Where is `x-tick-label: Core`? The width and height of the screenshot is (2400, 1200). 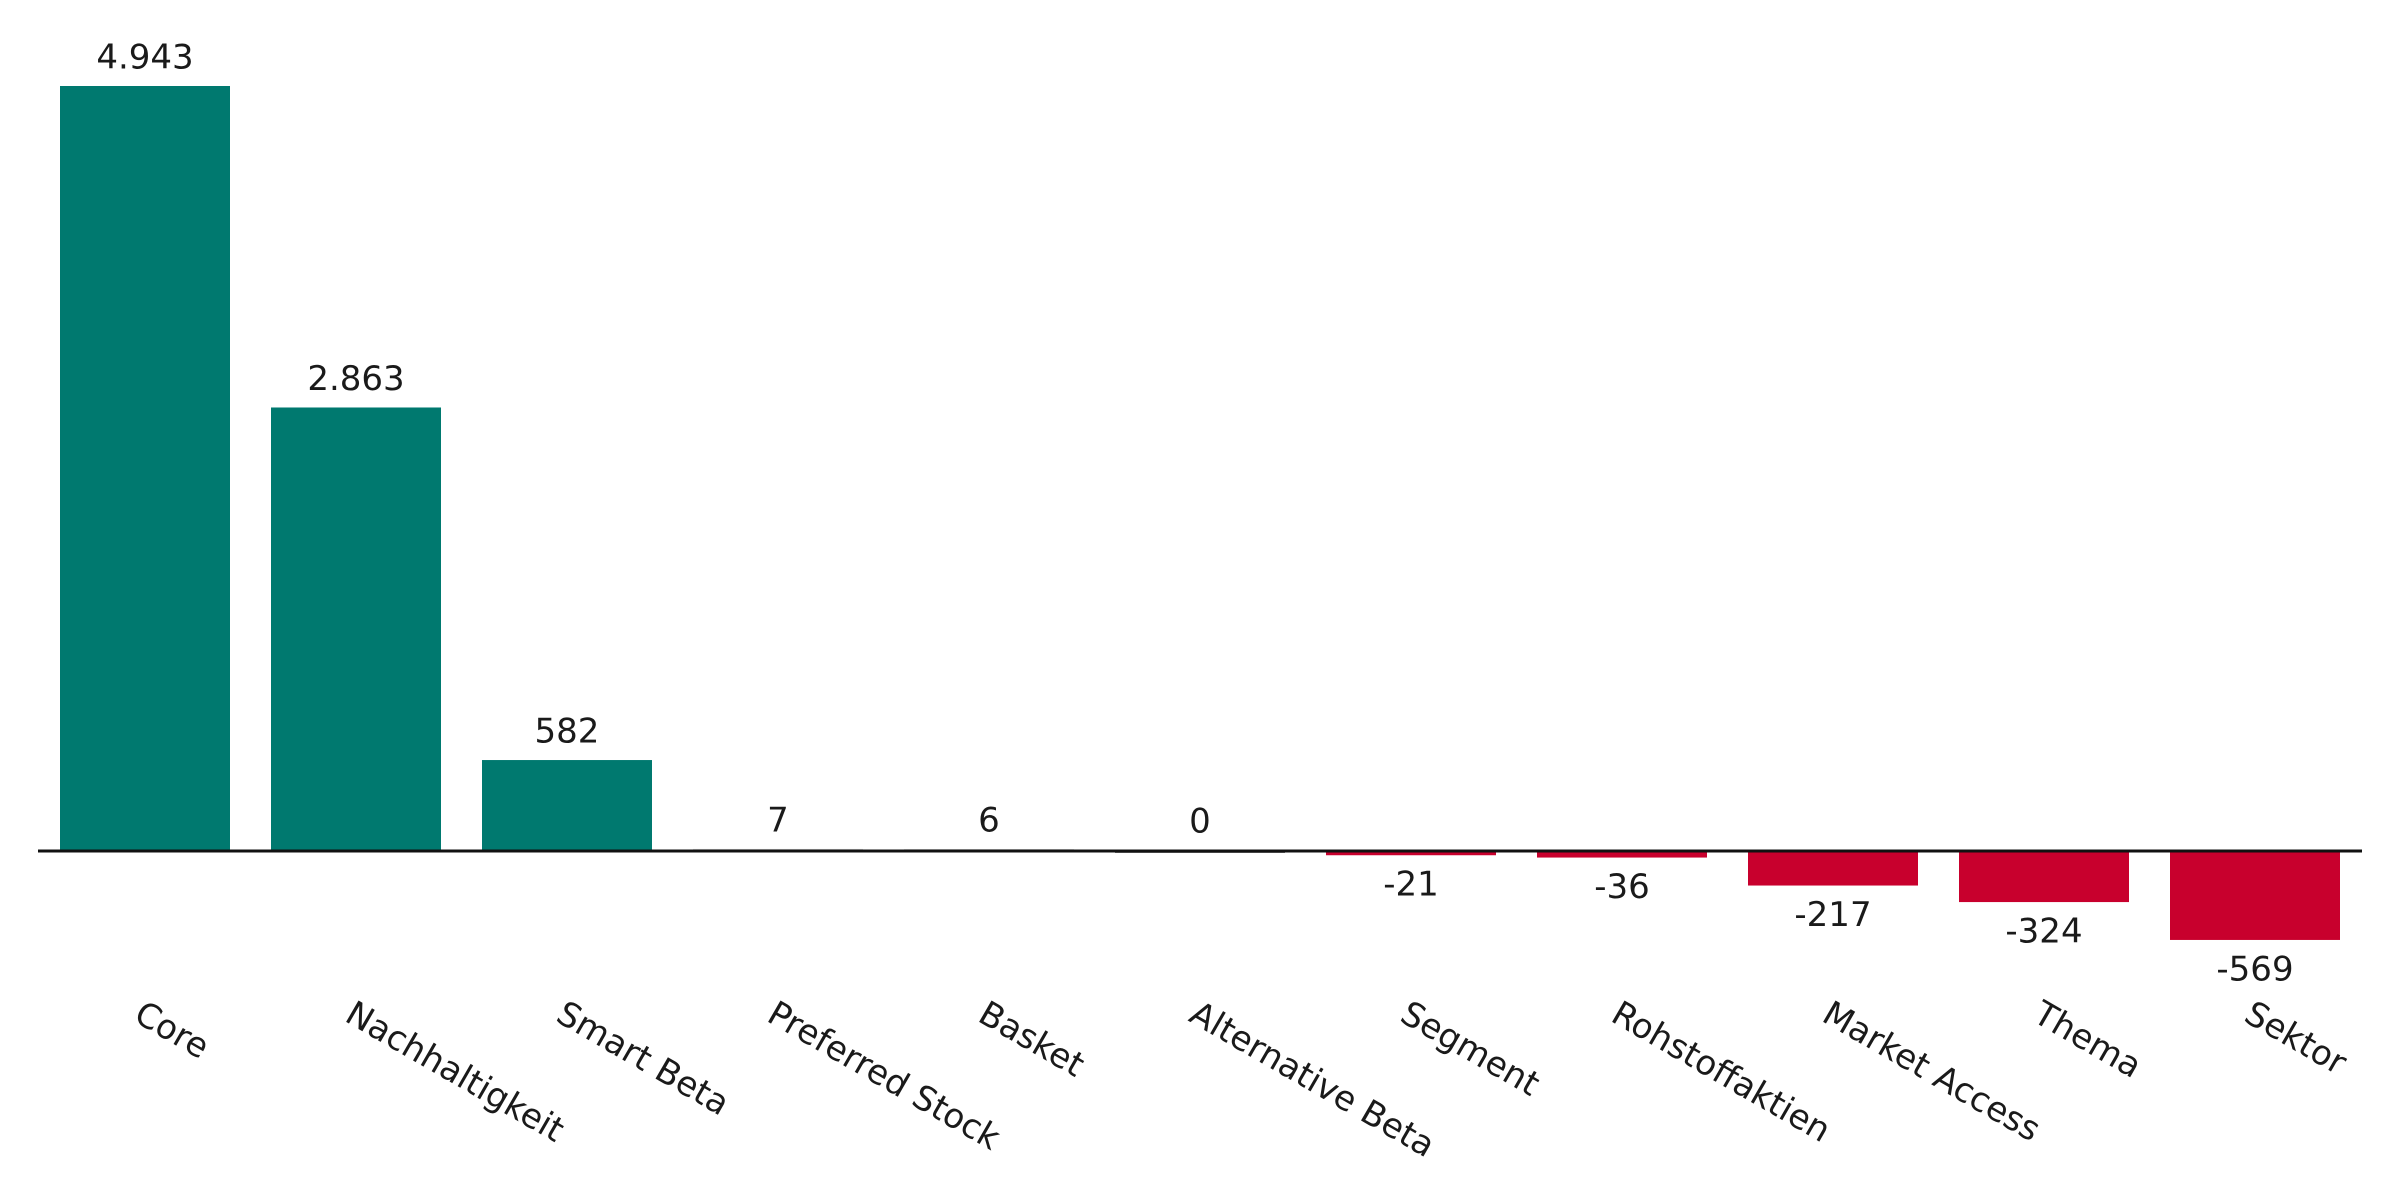 x-tick-label: Core is located at coordinates (172, 1030).